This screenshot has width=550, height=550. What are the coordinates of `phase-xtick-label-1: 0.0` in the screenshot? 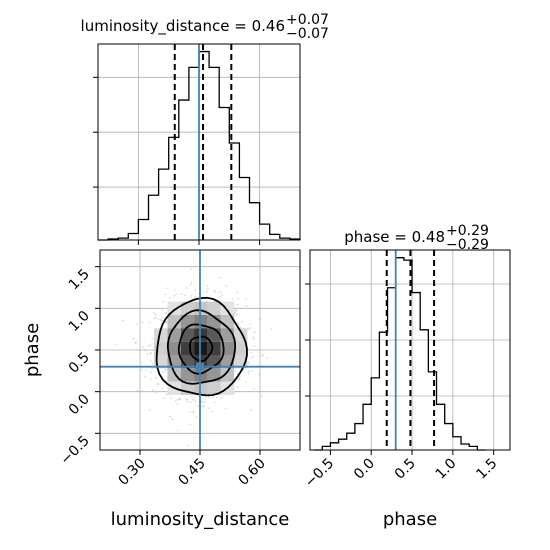 It's located at (364, 469).